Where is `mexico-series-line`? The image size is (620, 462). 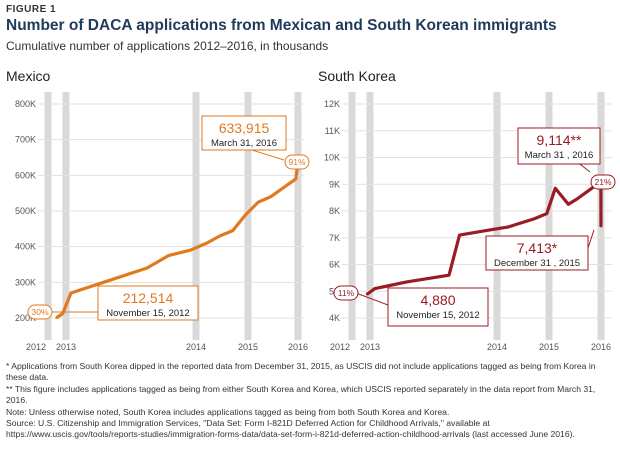
mexico-series-line is located at coordinates (177, 241).